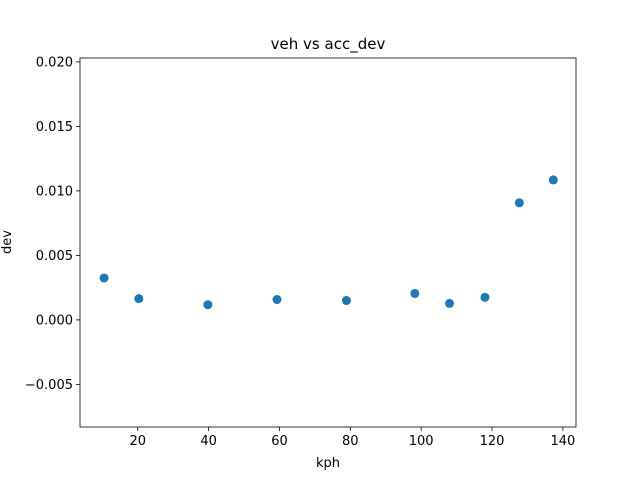 The image size is (640, 480). What do you see at coordinates (54, 320) in the screenshot?
I see `y-tick-label: 0.000` at bounding box center [54, 320].